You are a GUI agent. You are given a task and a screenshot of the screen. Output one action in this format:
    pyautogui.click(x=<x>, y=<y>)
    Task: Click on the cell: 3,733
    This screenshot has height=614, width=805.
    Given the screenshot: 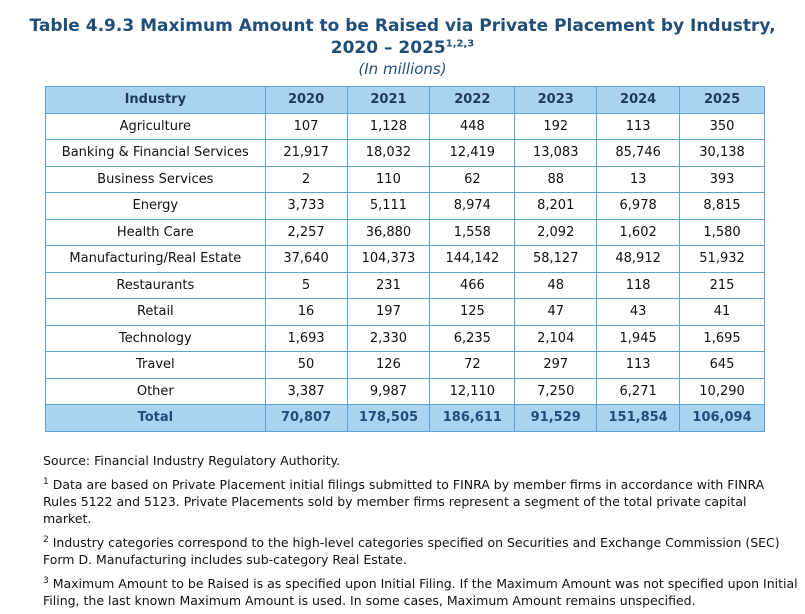 What is the action you would take?
    pyautogui.click(x=306, y=206)
    